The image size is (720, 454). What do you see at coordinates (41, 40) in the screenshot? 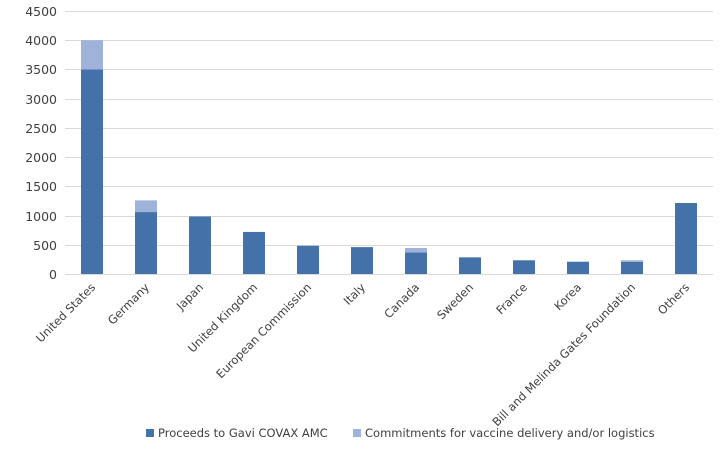
I see `y-tick-label: 4000` at bounding box center [41, 40].